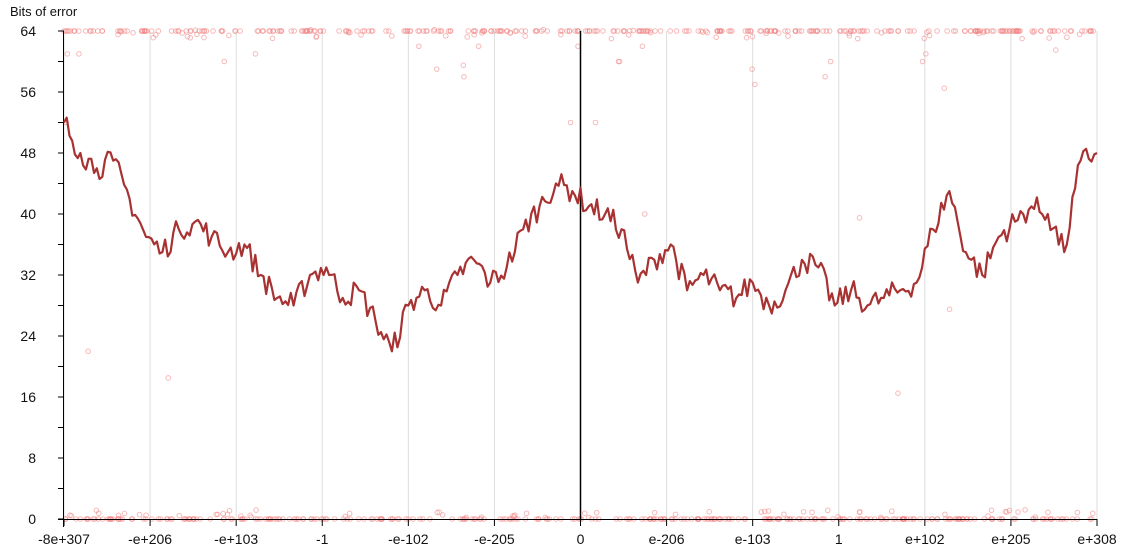 Image resolution: width=1129 pixels, height=558 pixels. I want to click on y-tick-label: 32, so click(28, 275).